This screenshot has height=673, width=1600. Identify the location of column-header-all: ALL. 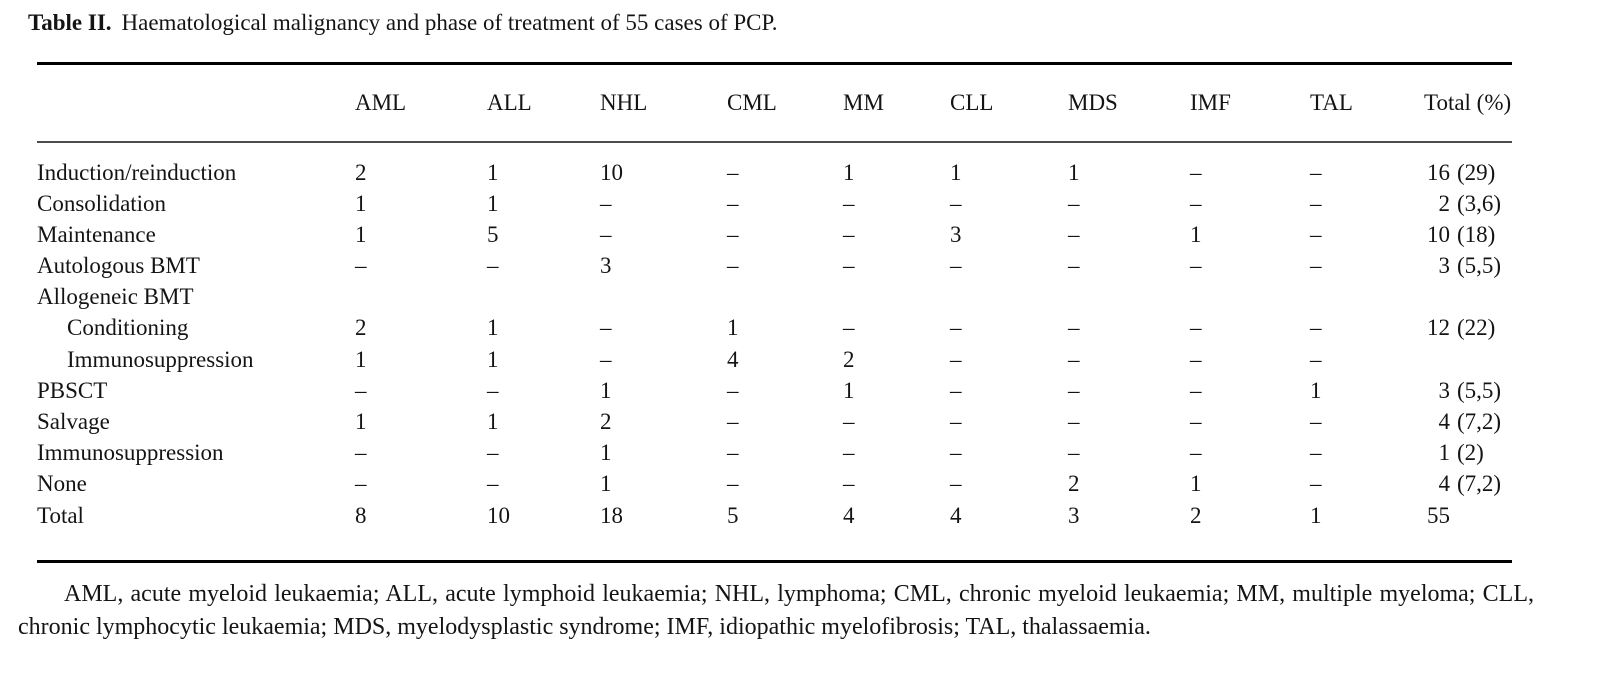
(509, 102).